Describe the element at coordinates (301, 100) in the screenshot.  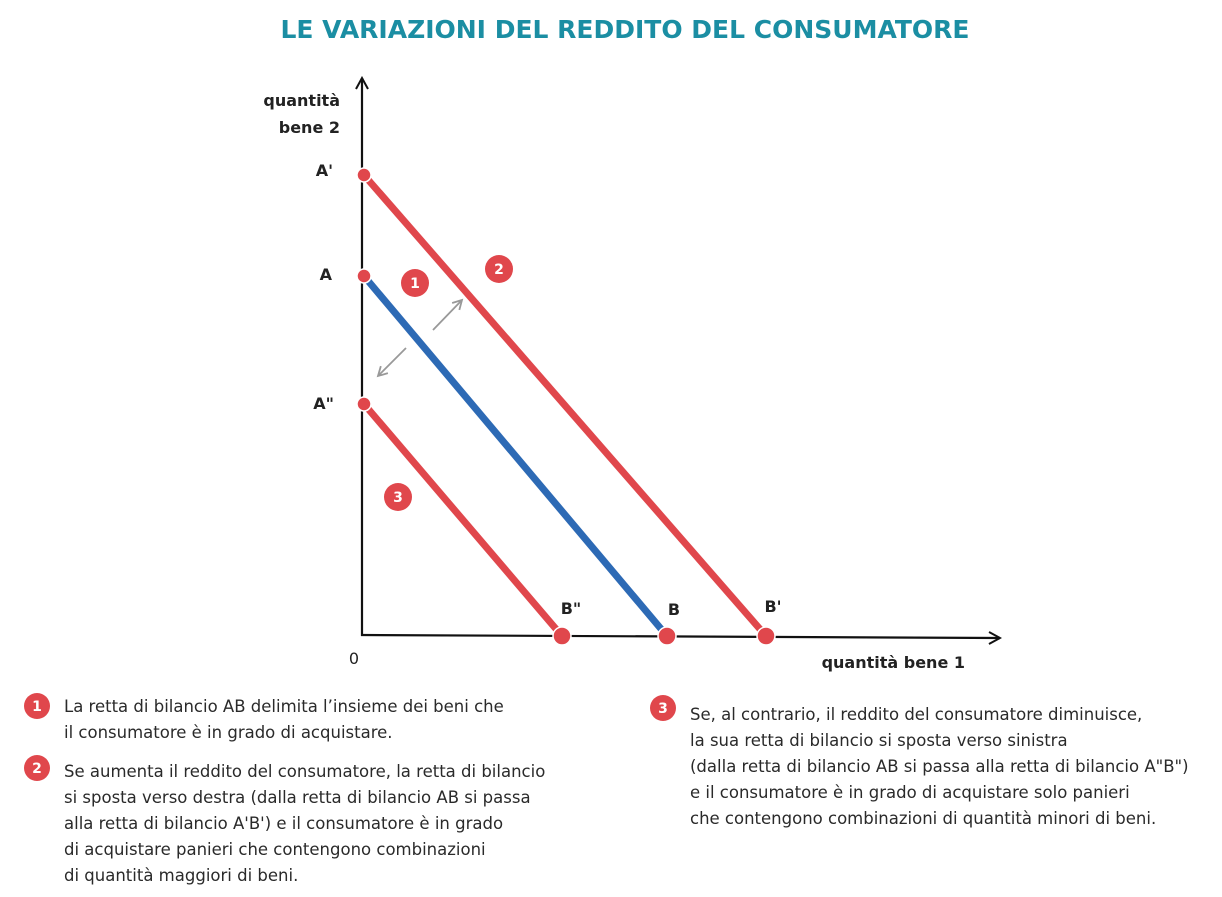
I see `y-axis-label: quantità` at that location.